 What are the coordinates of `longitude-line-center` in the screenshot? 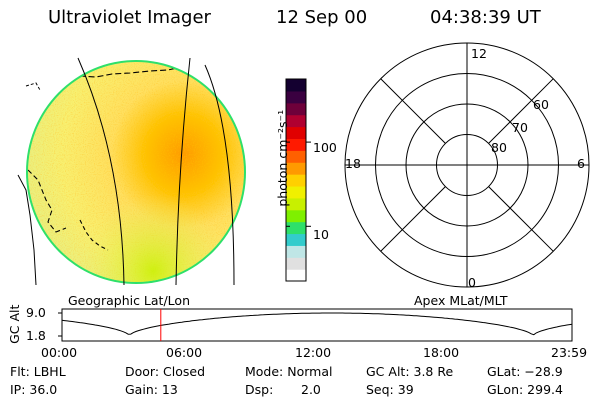 It's located at (183, 171).